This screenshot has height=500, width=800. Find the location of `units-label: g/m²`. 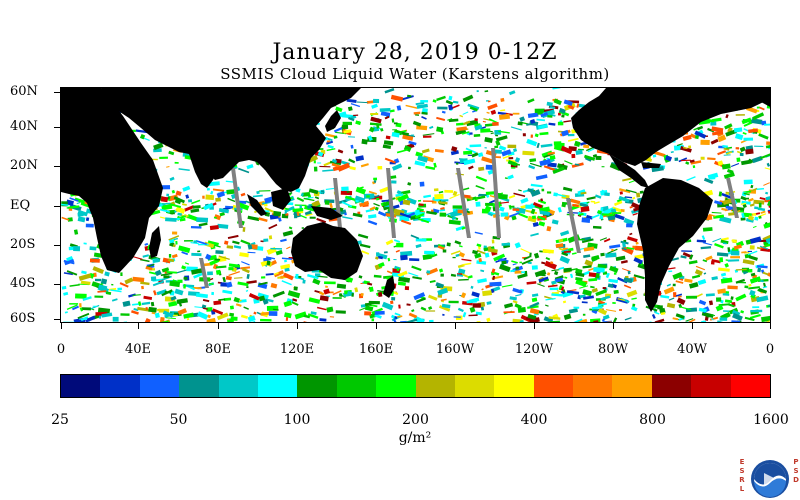

units-label: g/m² is located at coordinates (415, 438).